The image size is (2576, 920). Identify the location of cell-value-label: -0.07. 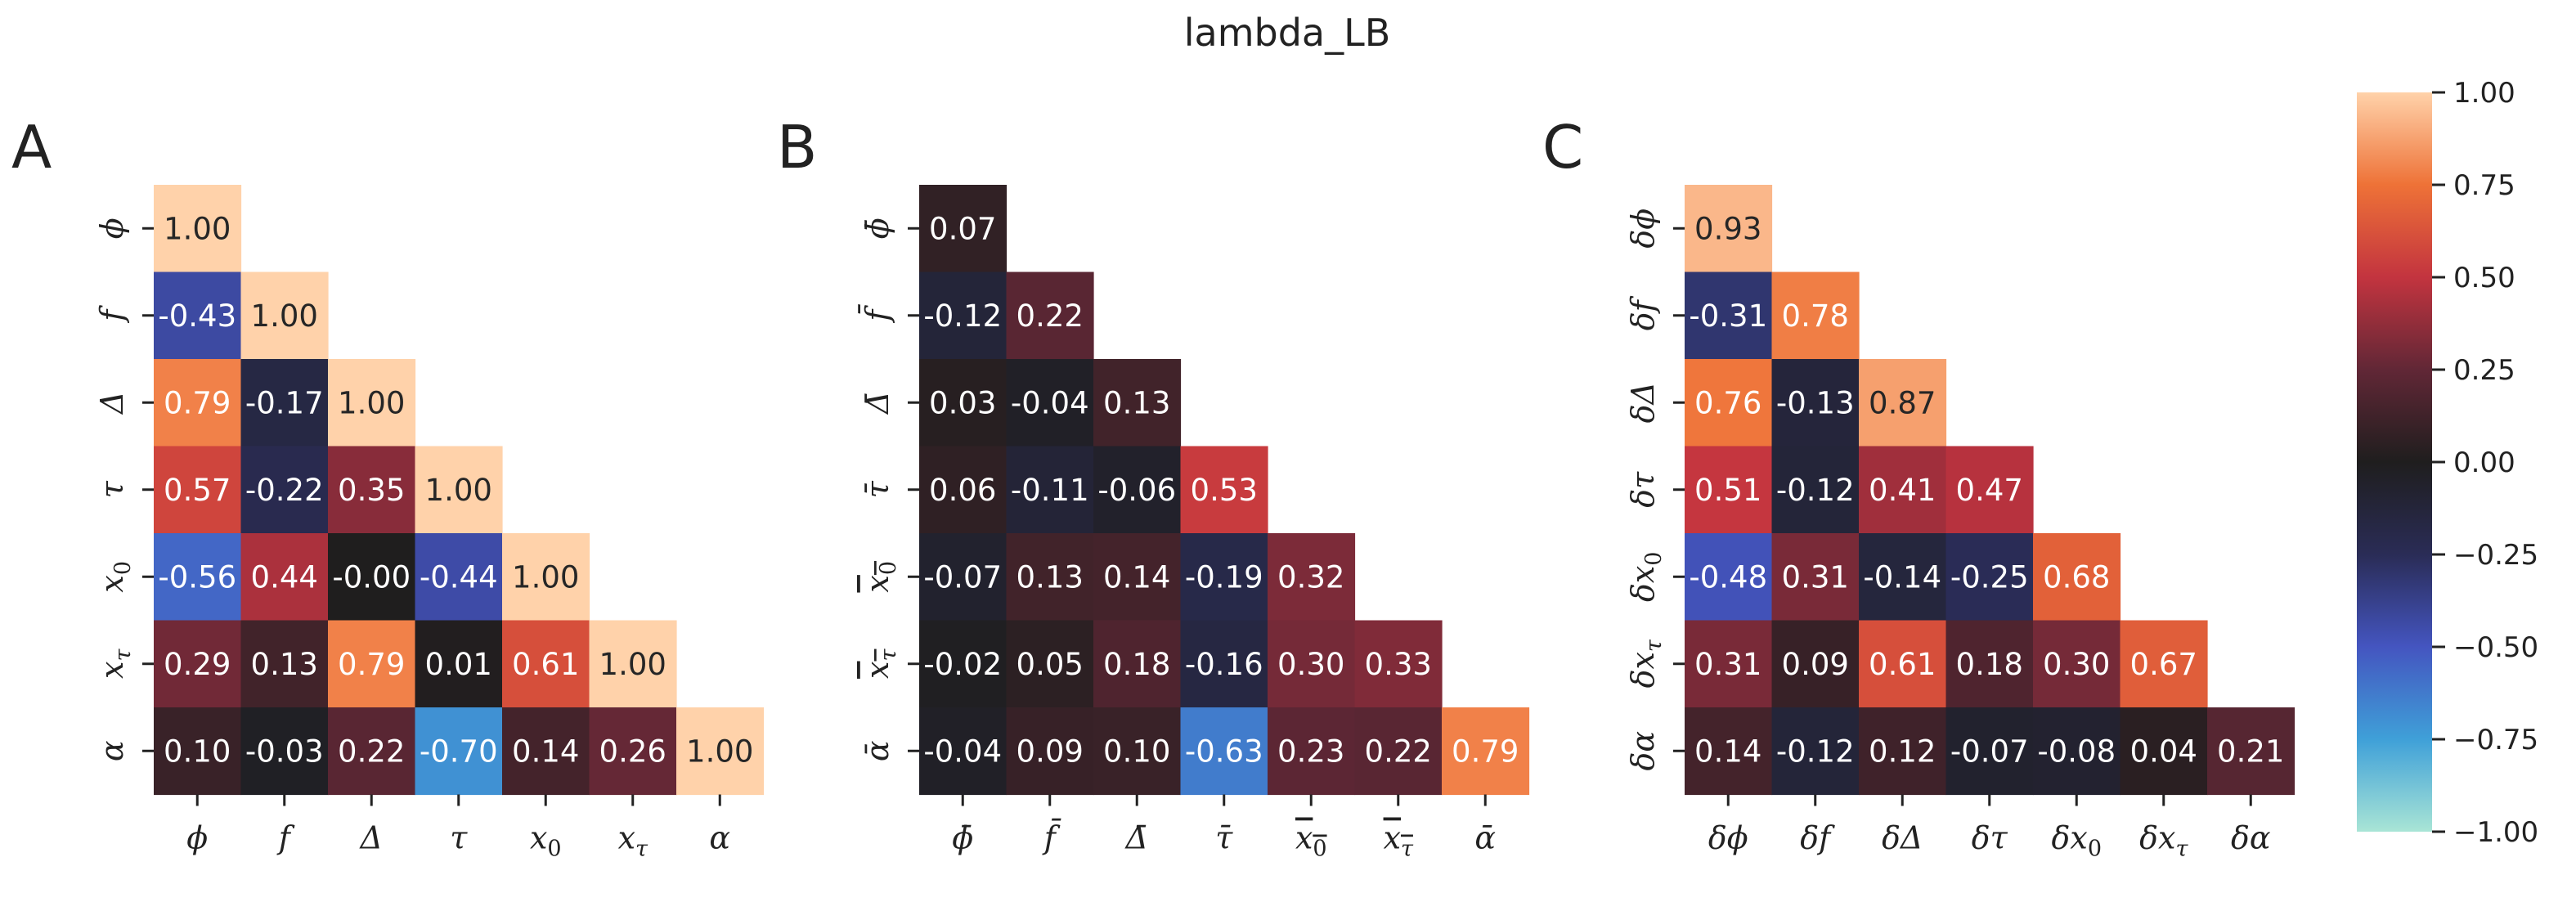
(1990, 752).